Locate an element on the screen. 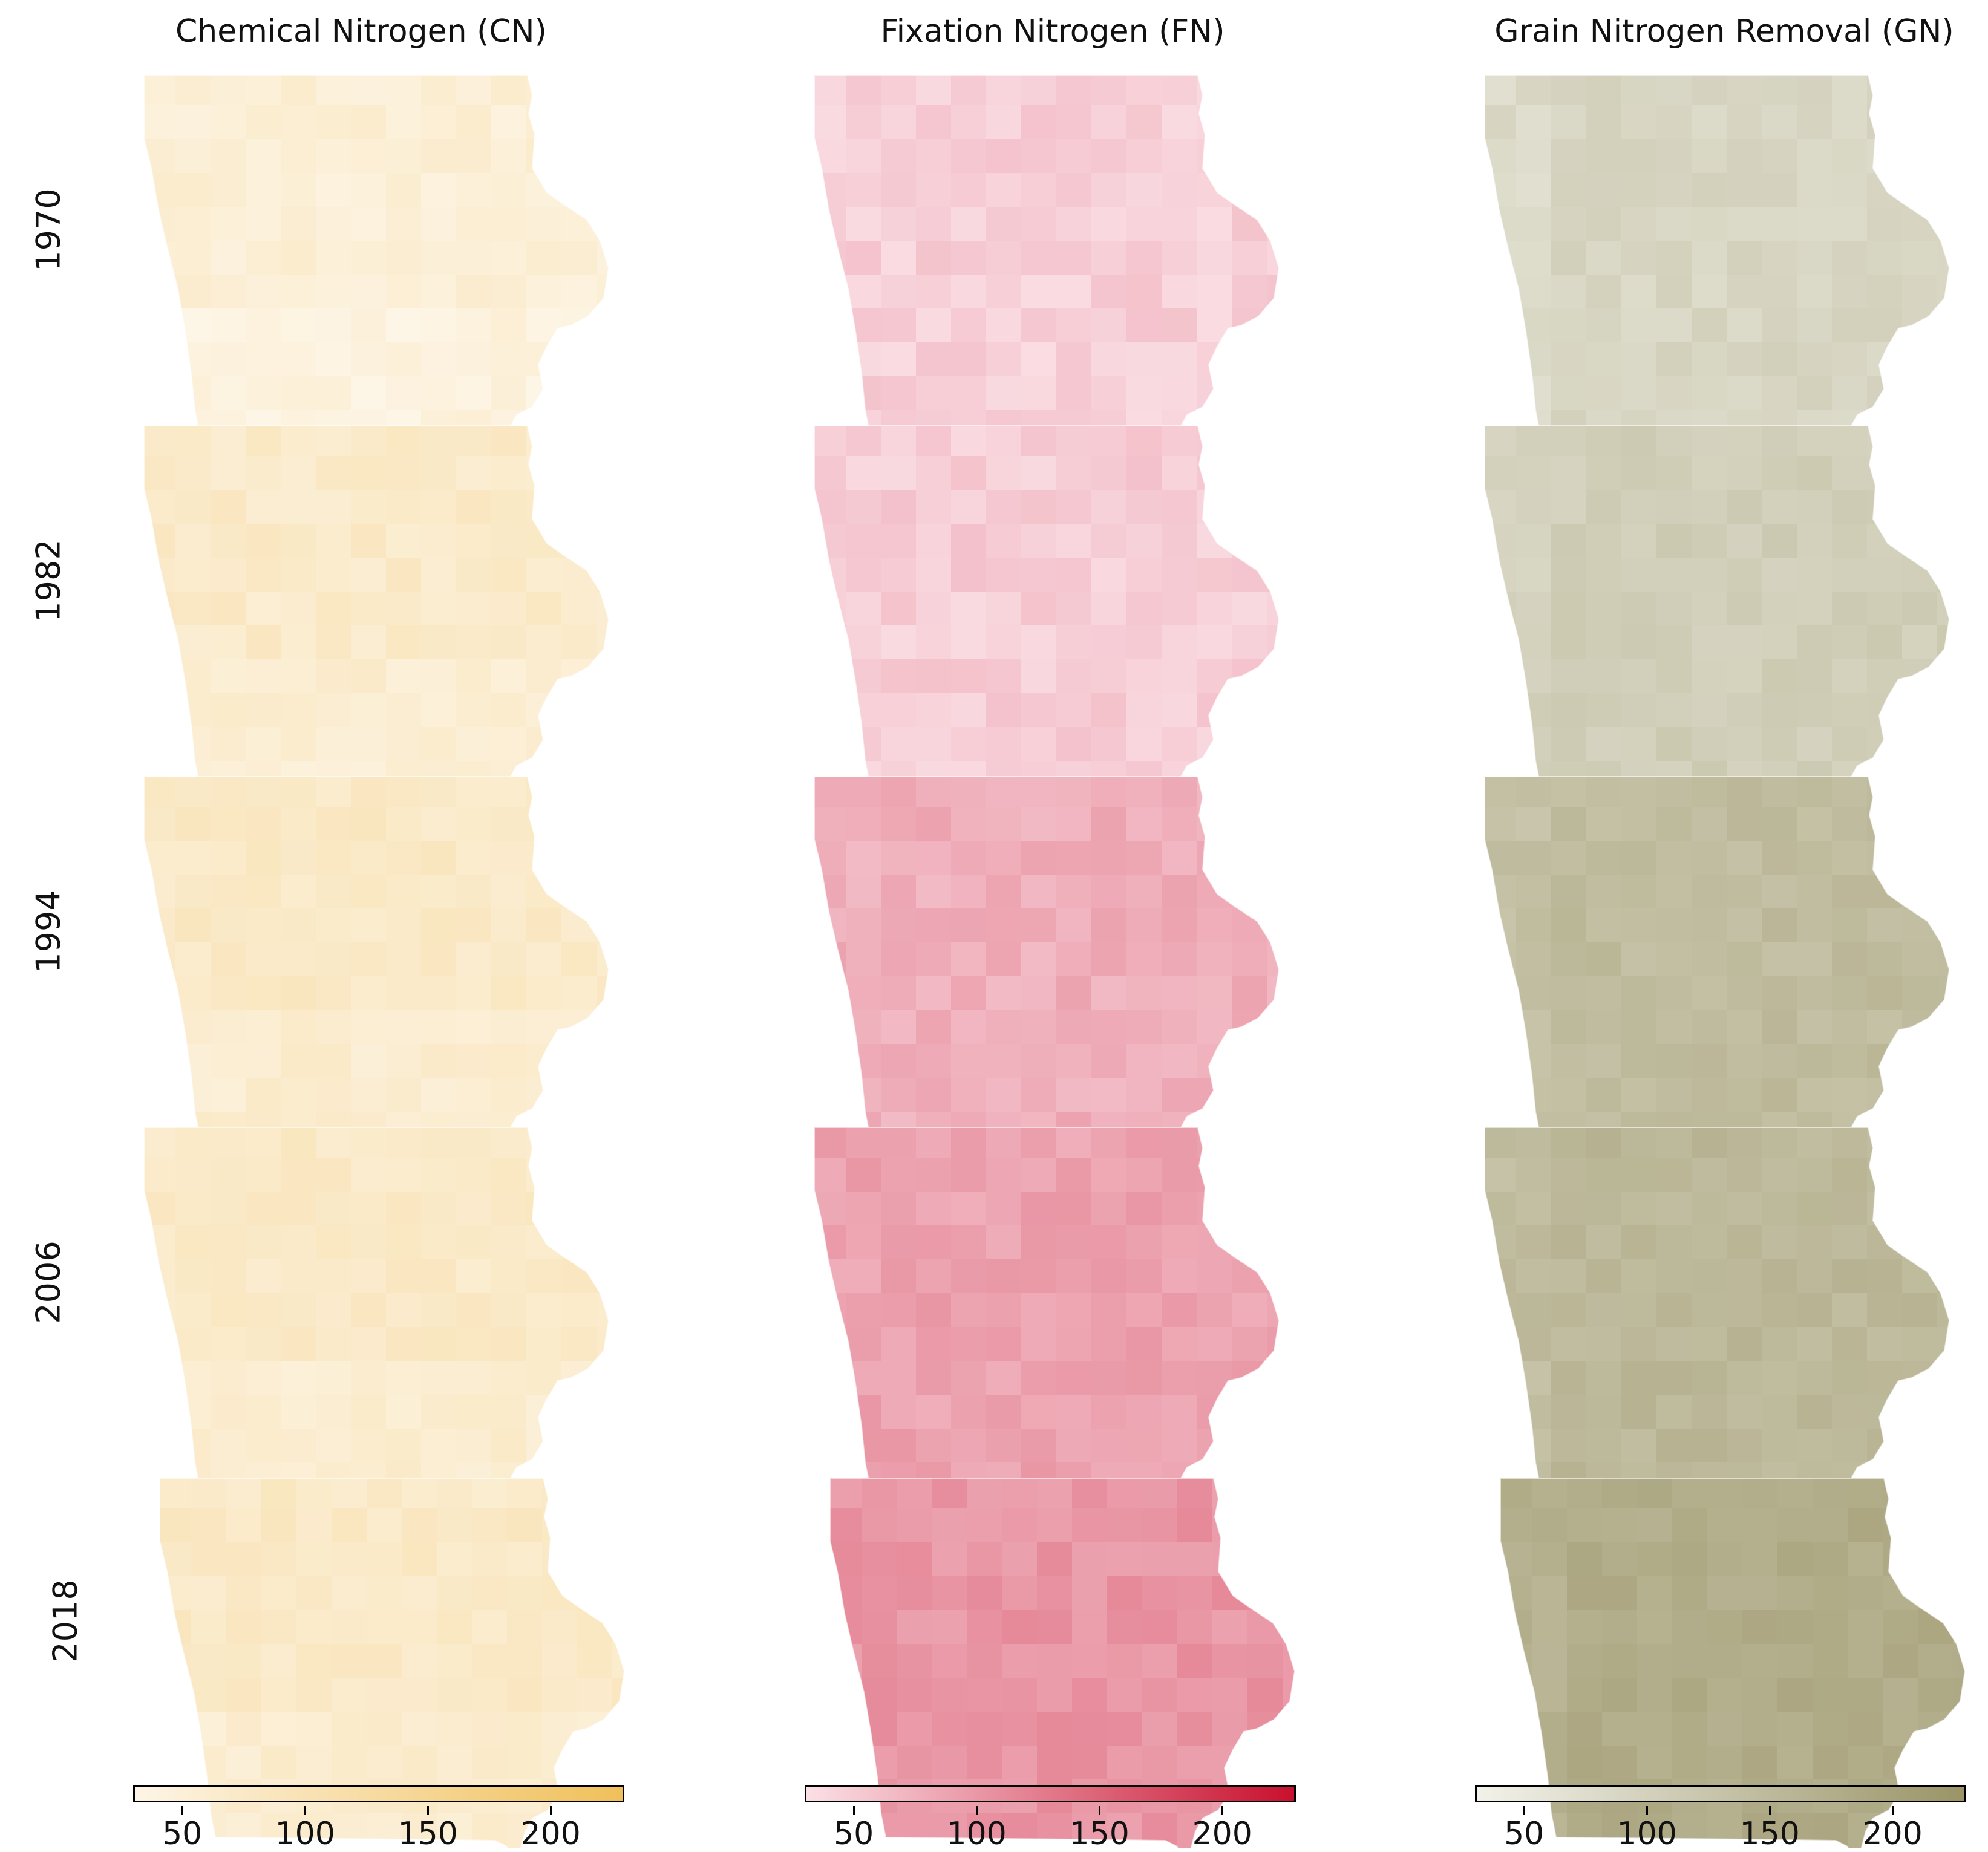  column-title-gn: Grain Nitrogen Removal (GN) is located at coordinates (1724, 31).